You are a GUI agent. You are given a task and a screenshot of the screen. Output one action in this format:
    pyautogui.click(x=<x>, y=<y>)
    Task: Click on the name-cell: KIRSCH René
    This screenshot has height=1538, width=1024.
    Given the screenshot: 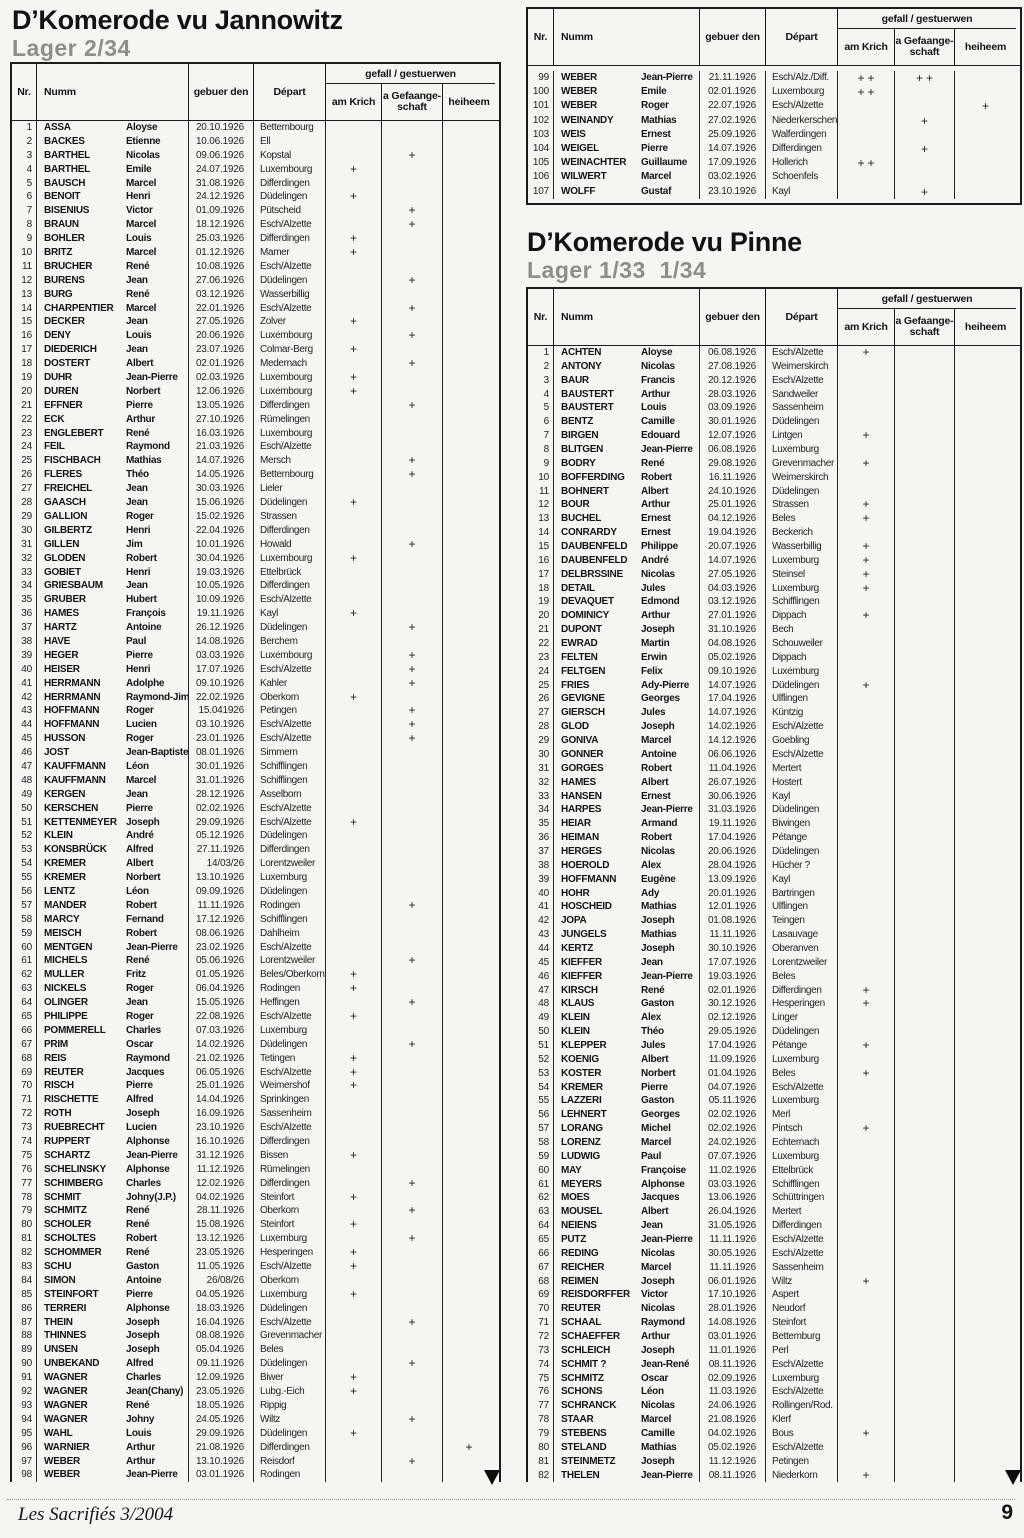 What is the action you would take?
    pyautogui.click(x=626, y=990)
    